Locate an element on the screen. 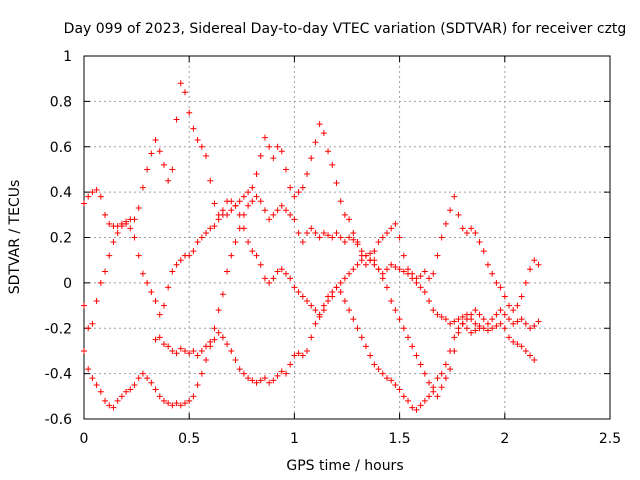  y-tick-label: 0.6 is located at coordinates (61, 148).